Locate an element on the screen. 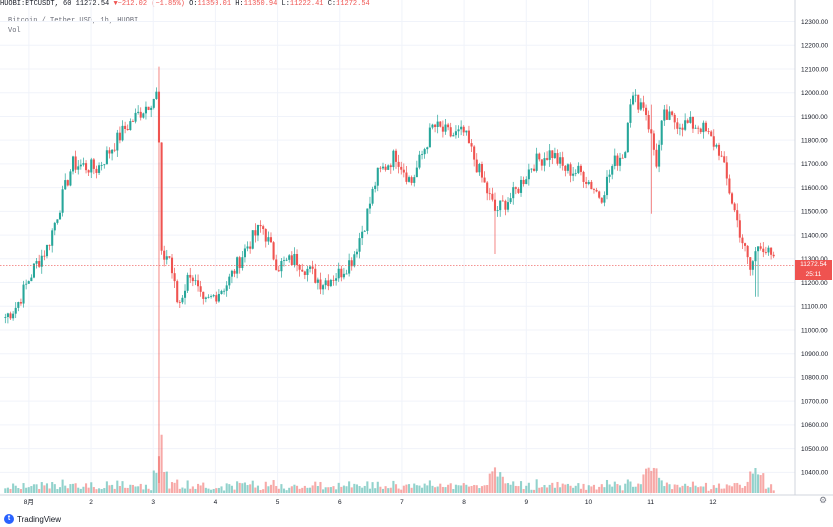 The width and height of the screenshot is (833, 527). price-tick-label: 12300.00 is located at coordinates (814, 22).